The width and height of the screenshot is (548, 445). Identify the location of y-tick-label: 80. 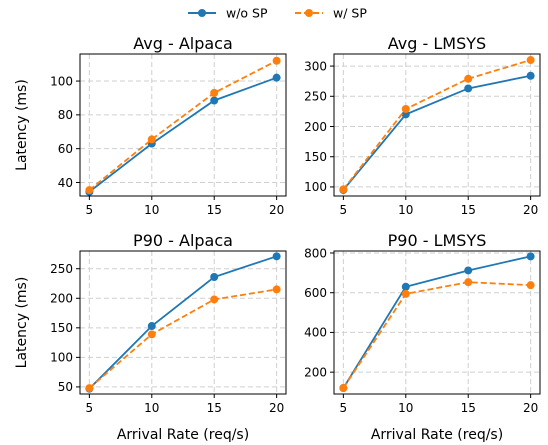
(65, 115).